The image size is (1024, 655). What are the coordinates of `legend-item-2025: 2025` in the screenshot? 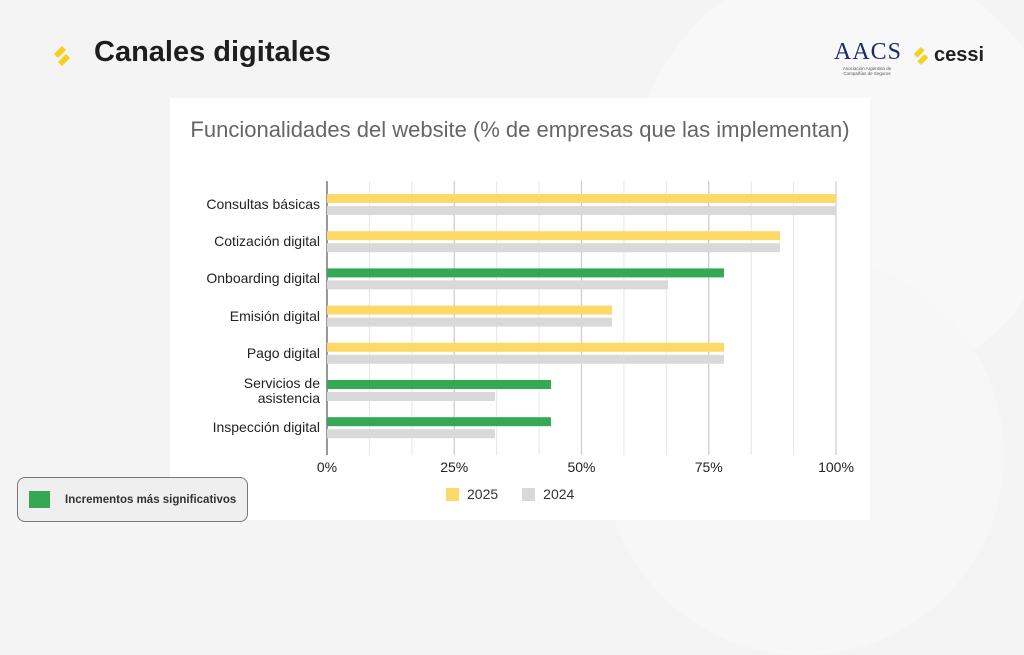 It's located at (472, 494).